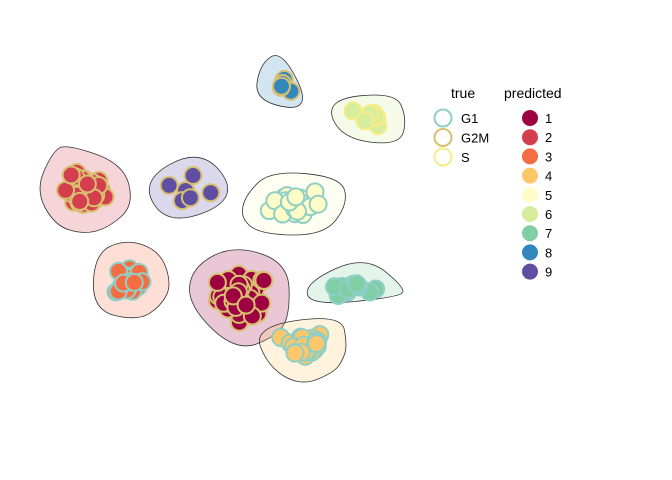  What do you see at coordinates (443, 157) in the screenshot?
I see `legend-true-key-s` at bounding box center [443, 157].